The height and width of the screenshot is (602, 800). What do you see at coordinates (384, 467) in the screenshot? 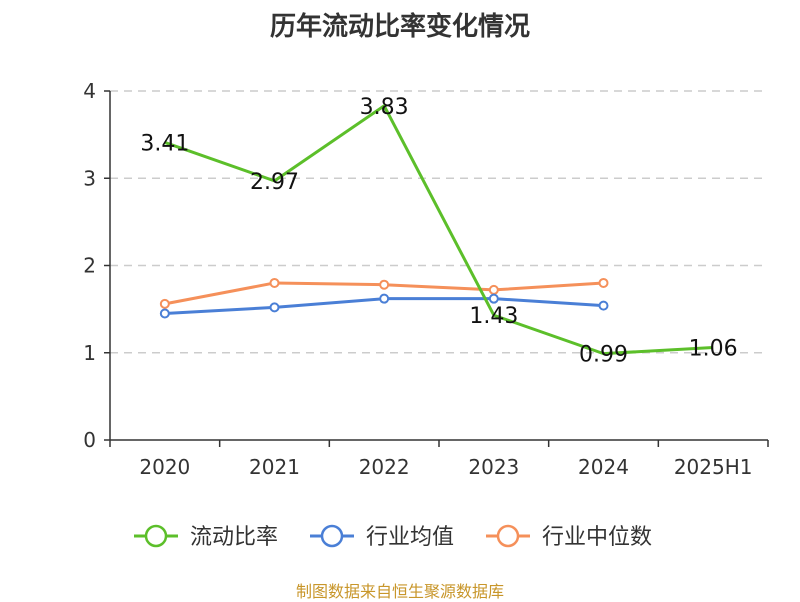
I see `x-tick-label: 2022` at bounding box center [384, 467].